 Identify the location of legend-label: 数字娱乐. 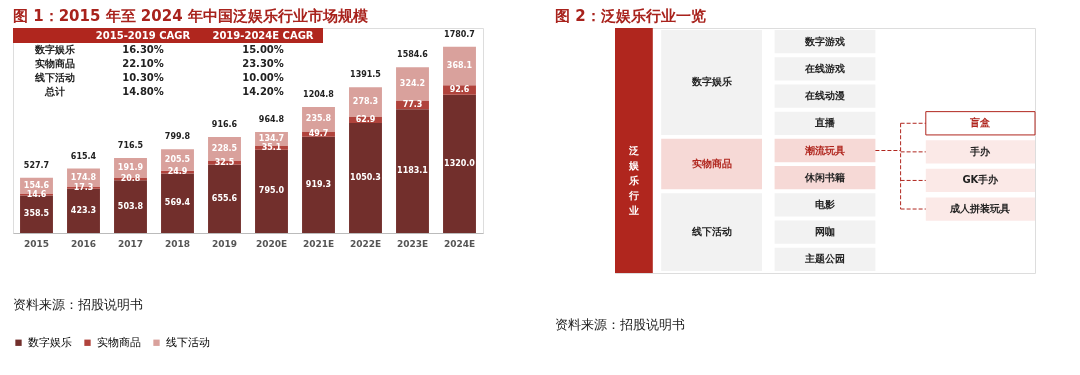
(50, 342).